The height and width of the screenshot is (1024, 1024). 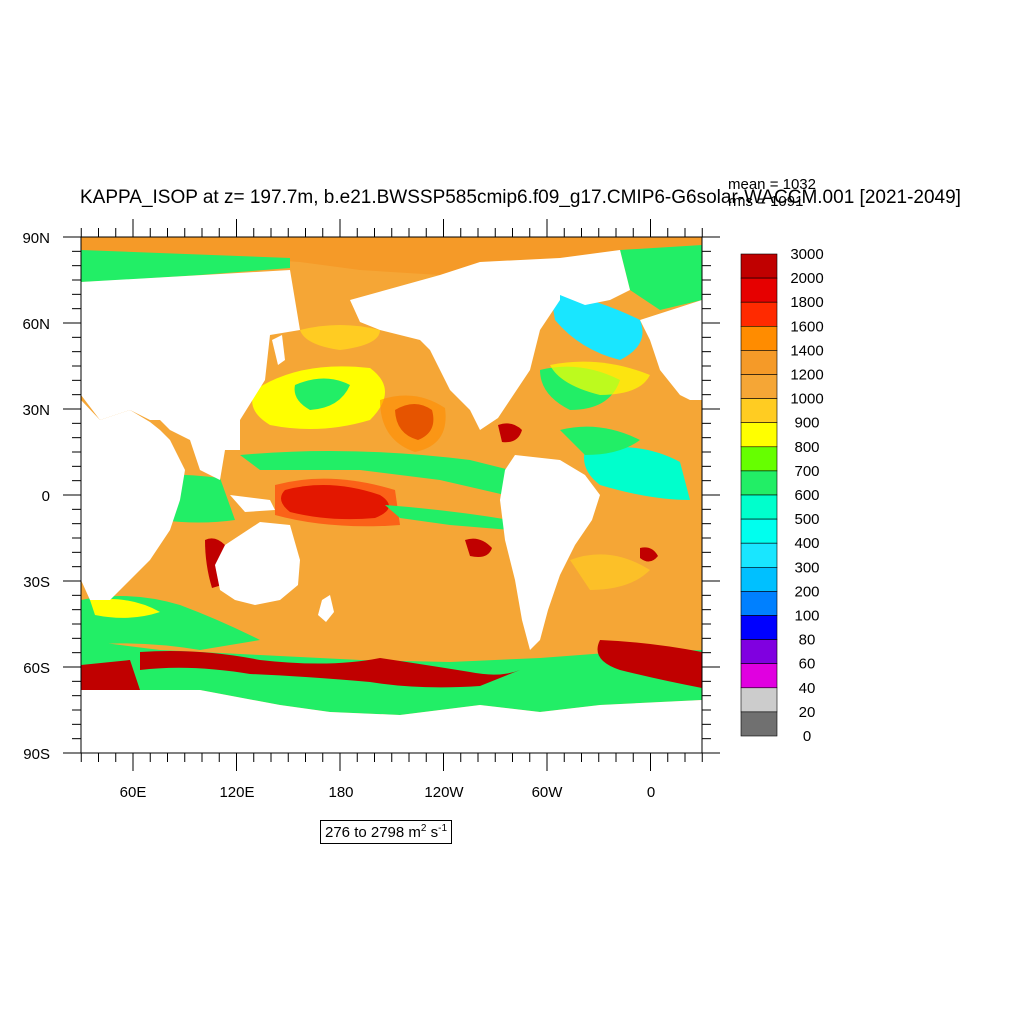 What do you see at coordinates (455, 344) in the screenshot?
I see `continent-north-america` at bounding box center [455, 344].